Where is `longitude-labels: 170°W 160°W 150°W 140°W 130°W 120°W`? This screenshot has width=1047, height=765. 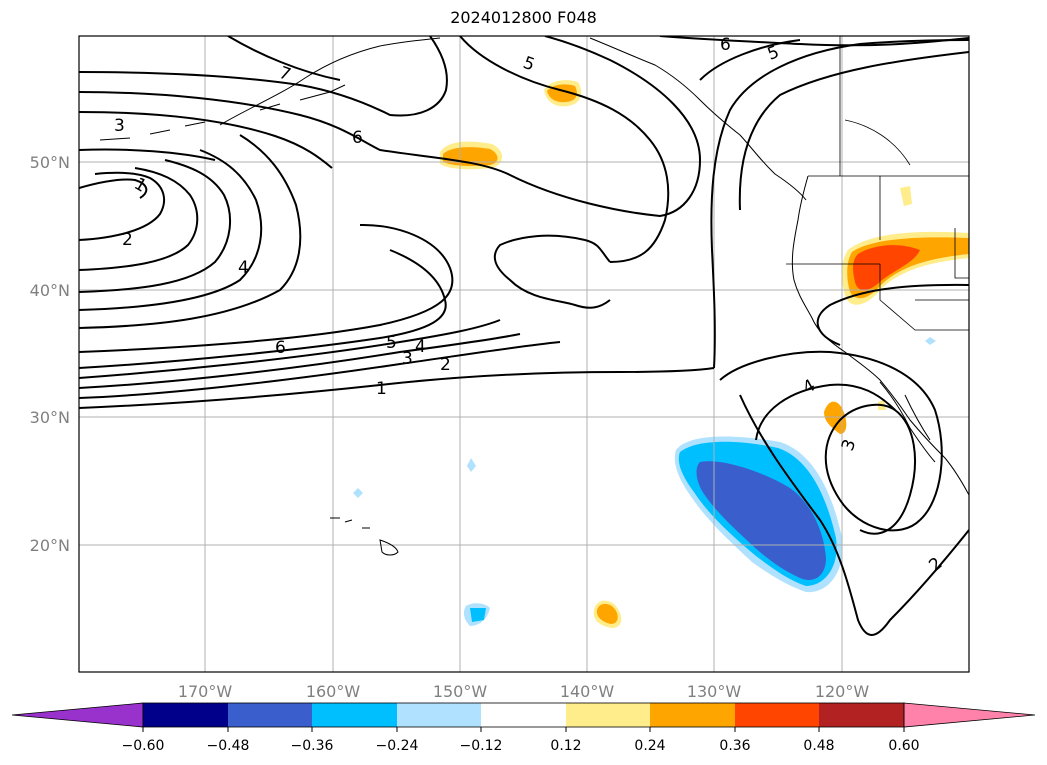
longitude-labels: 170°W 160°W 150°W 140°W 130°W 120°W is located at coordinates (524, 691).